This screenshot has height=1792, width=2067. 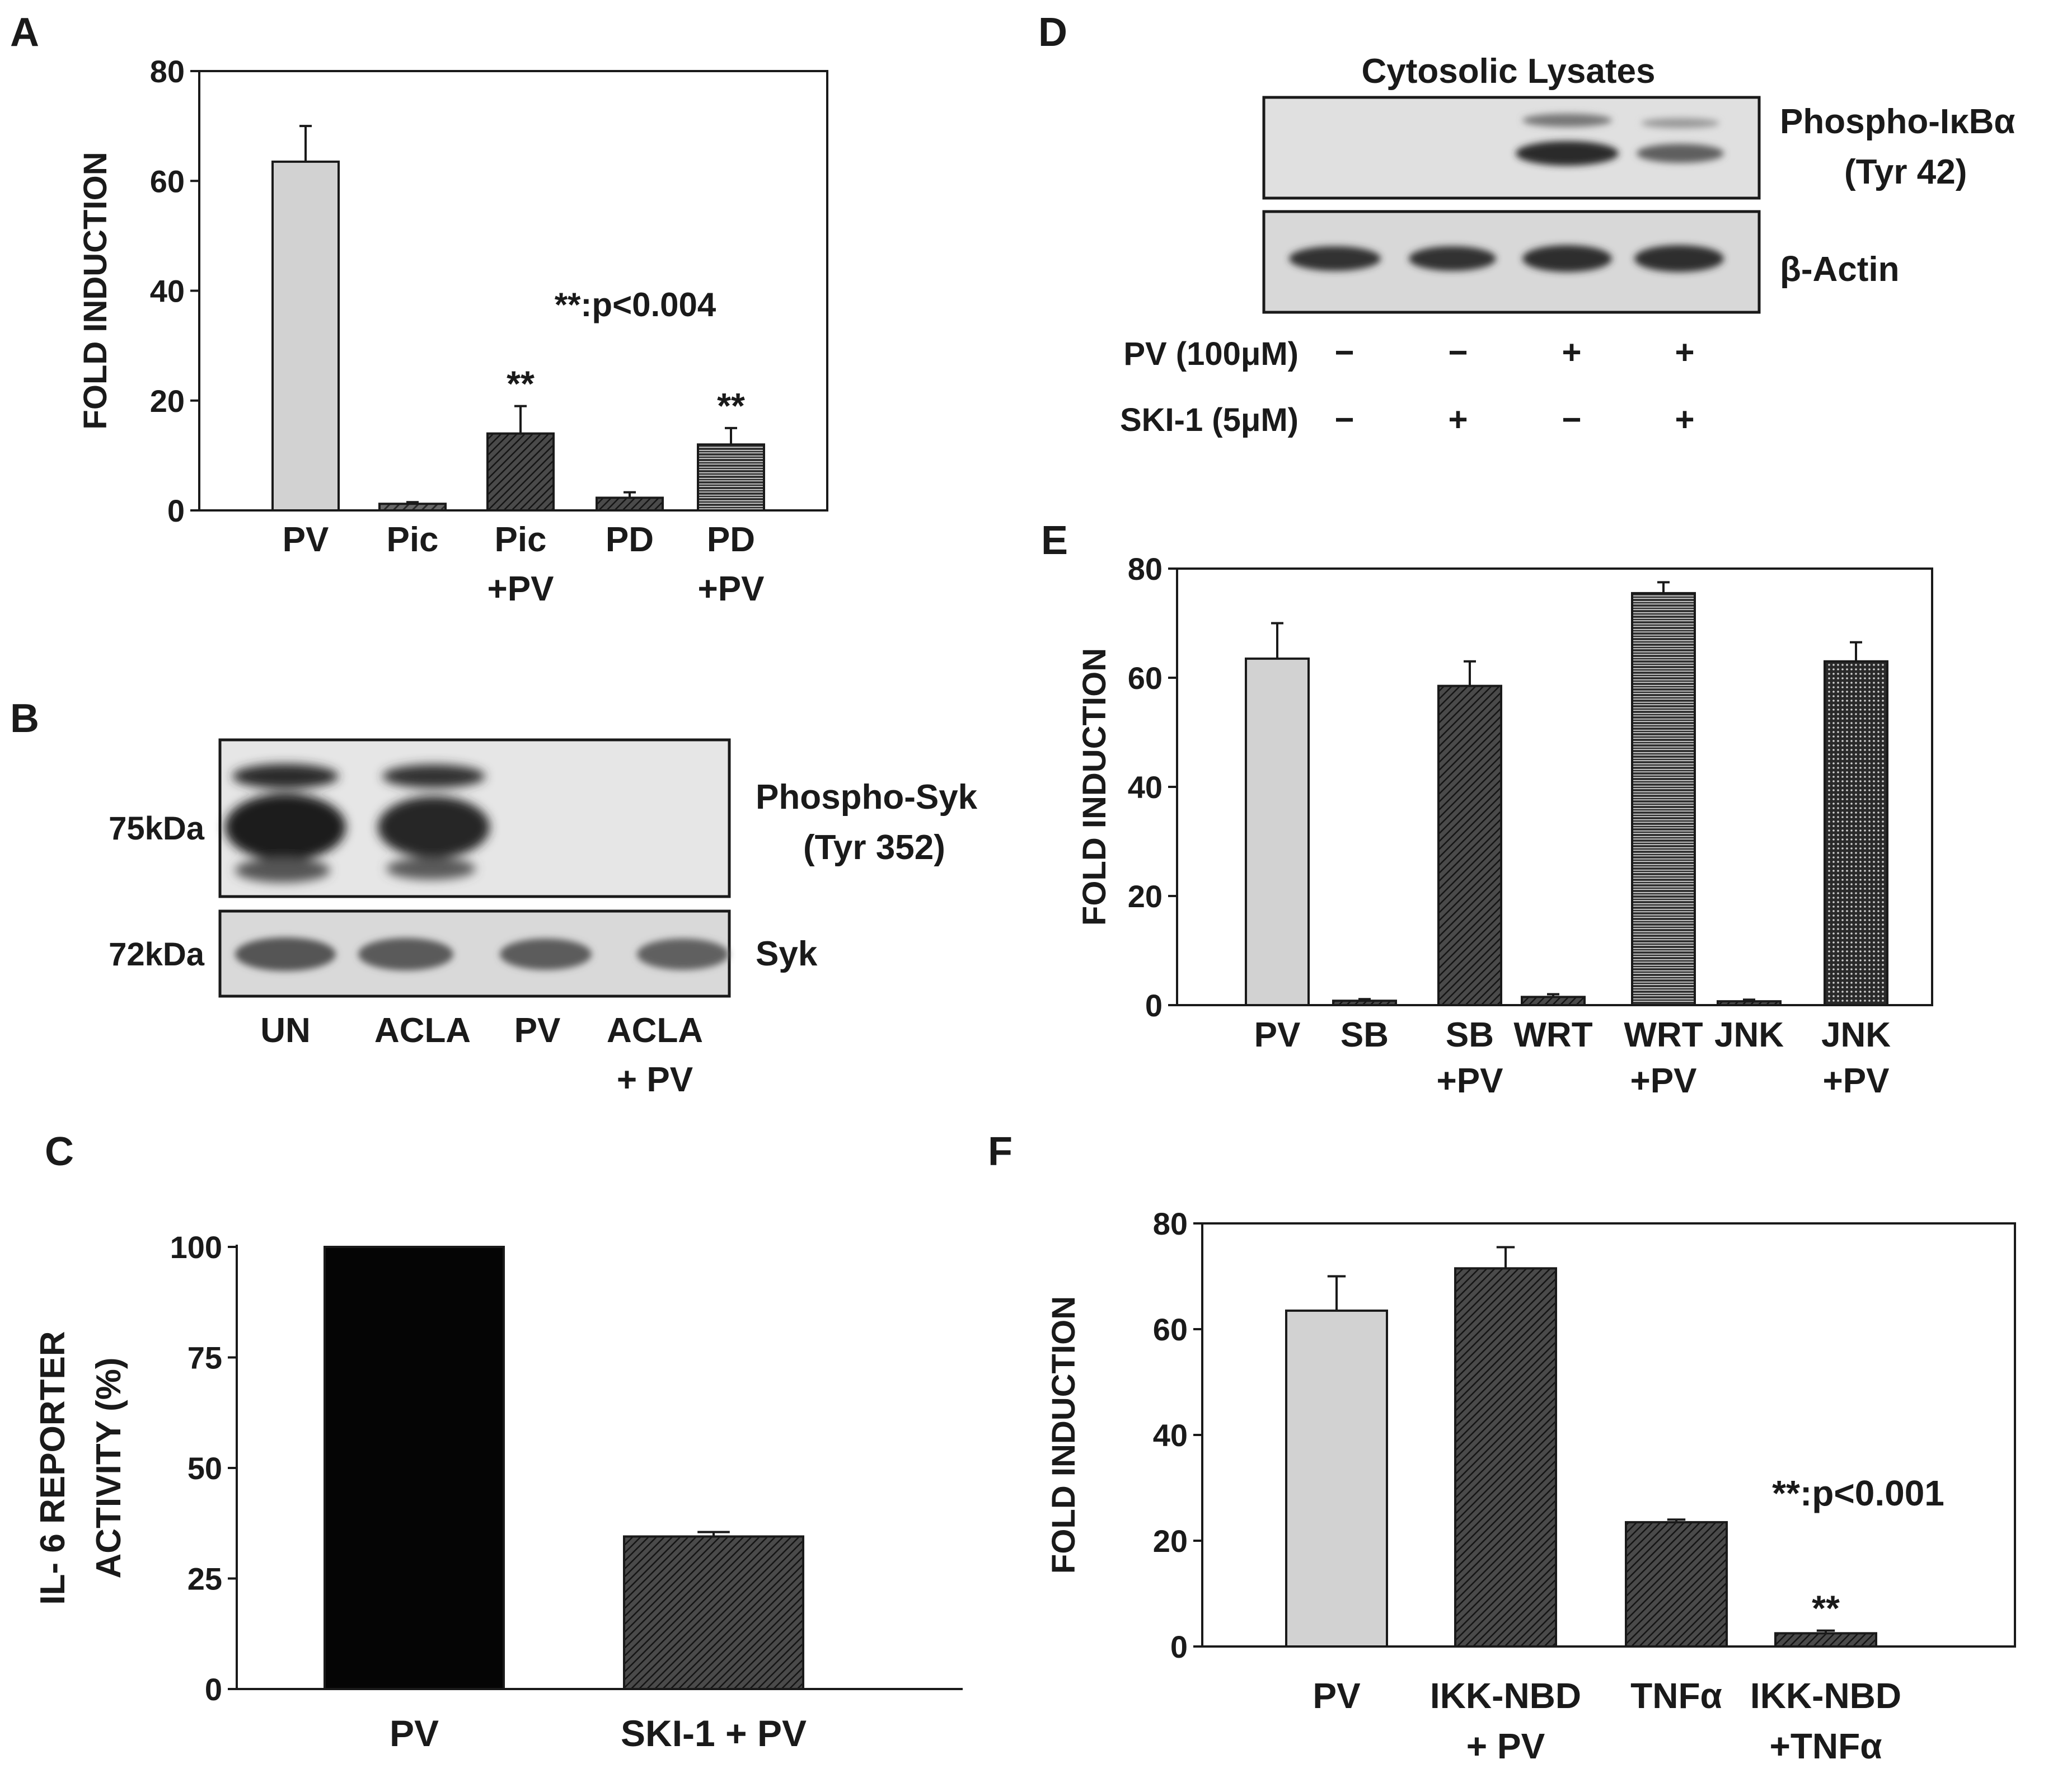 I want to click on blot-b-bottom-bands, so click(x=482, y=954).